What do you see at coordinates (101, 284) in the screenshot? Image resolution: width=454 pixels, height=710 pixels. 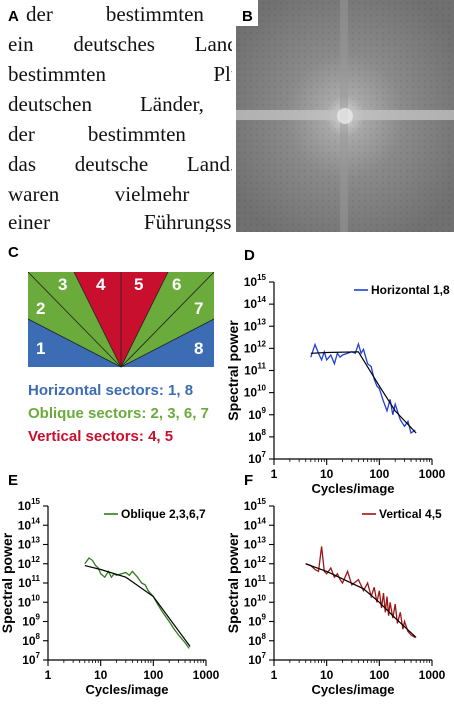 I see `sector-number-4: 4` at bounding box center [101, 284].